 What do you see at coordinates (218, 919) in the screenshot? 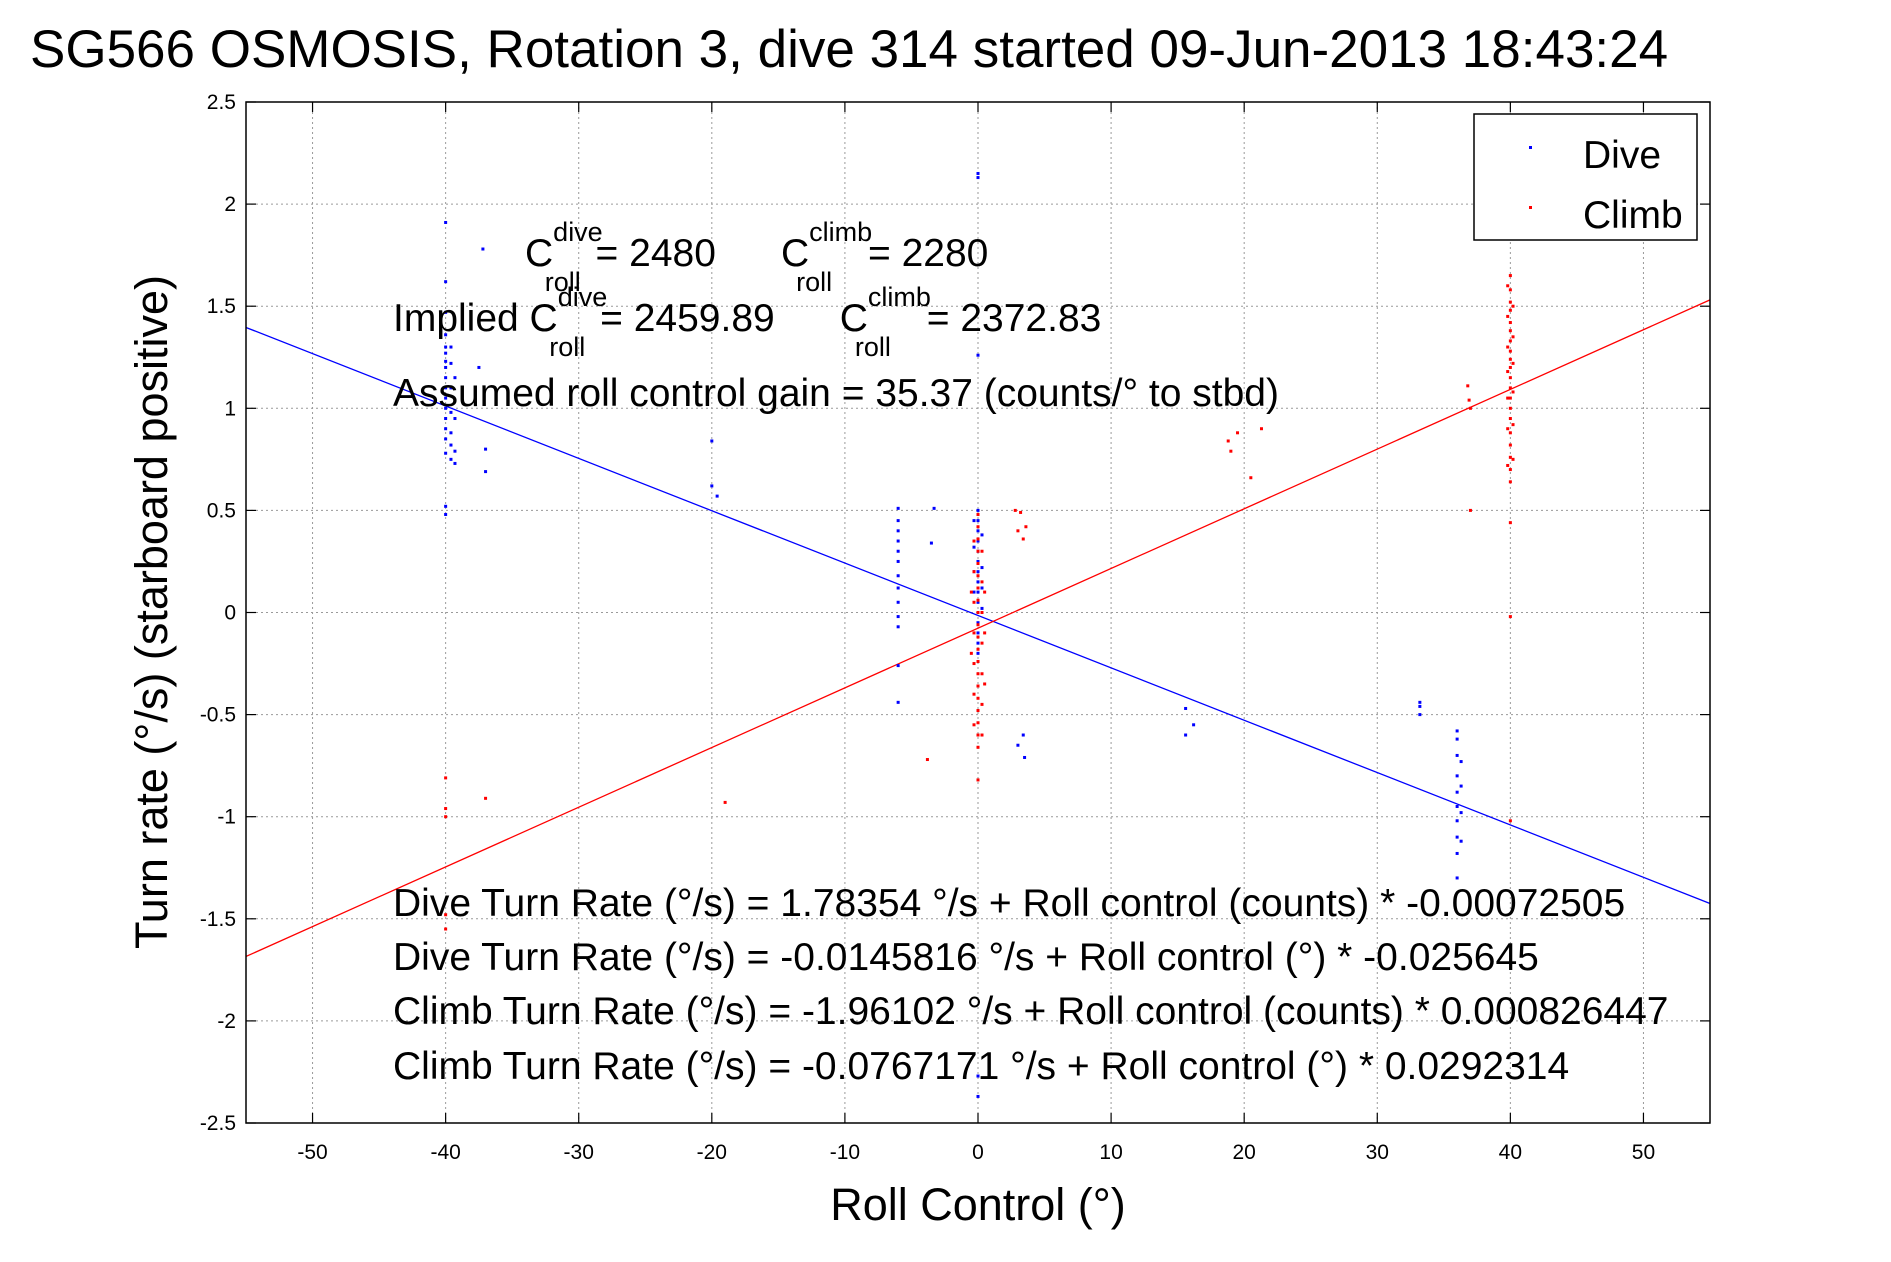
I see `y-tick-label: -1.5` at bounding box center [218, 919].